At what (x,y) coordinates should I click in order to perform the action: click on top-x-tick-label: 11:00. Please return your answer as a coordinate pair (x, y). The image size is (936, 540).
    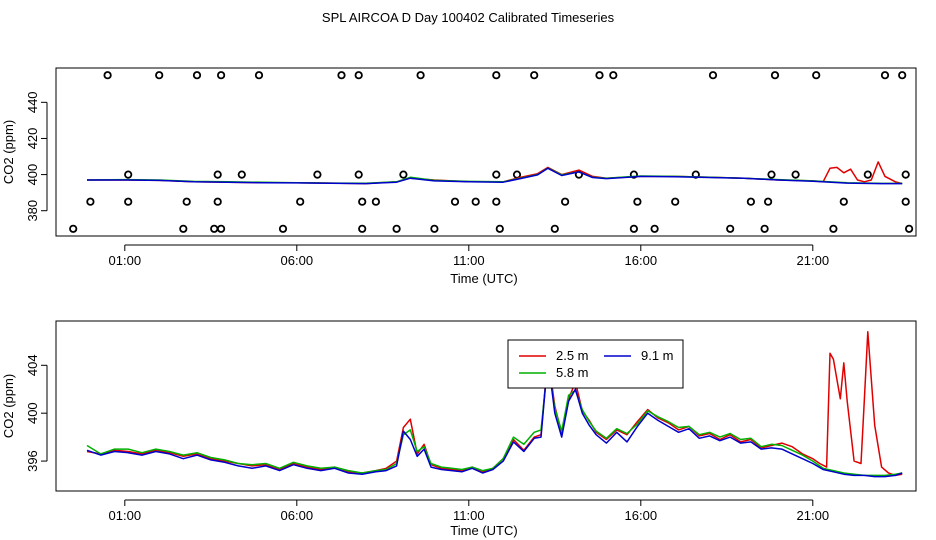
    Looking at the image, I should click on (469, 260).